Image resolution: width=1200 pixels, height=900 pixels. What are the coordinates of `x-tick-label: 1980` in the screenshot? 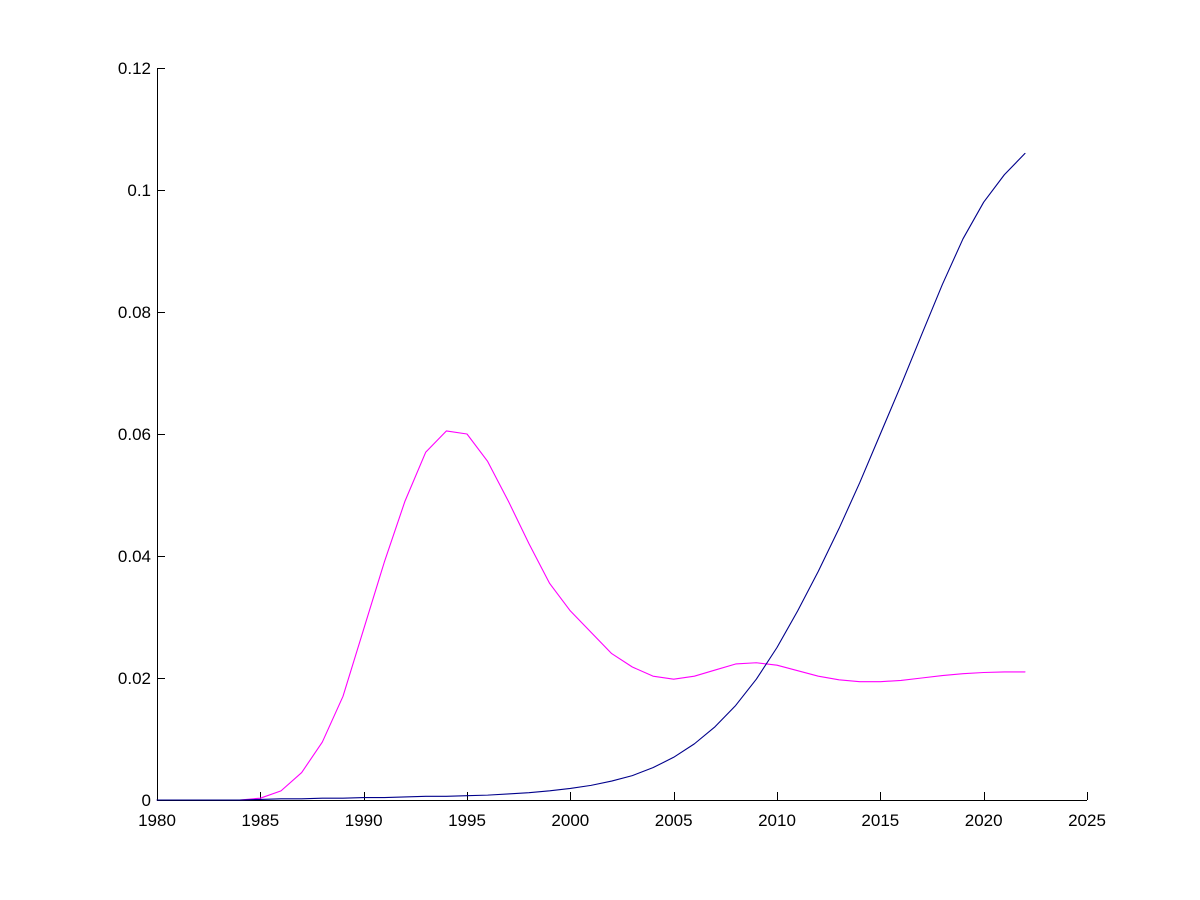 It's located at (157, 820).